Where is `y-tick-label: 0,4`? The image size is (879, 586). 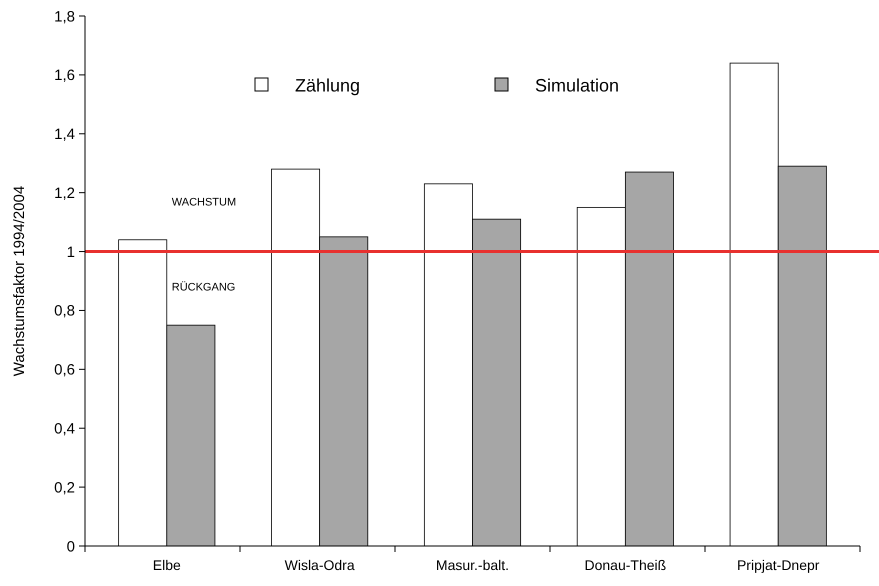
y-tick-label: 0,4 is located at coordinates (64, 429).